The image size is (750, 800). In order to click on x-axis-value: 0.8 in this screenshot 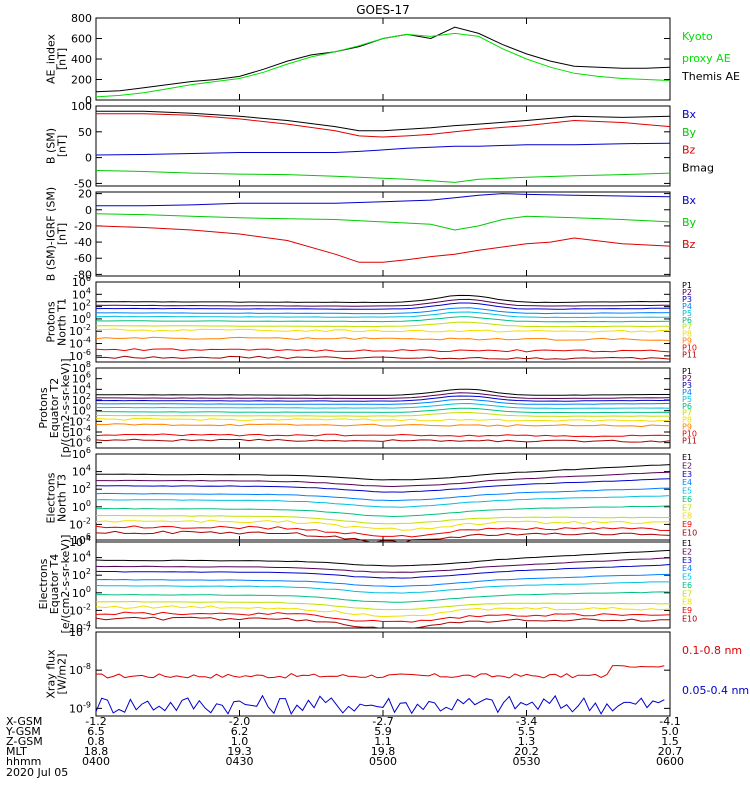, I will do `click(96, 741)`.